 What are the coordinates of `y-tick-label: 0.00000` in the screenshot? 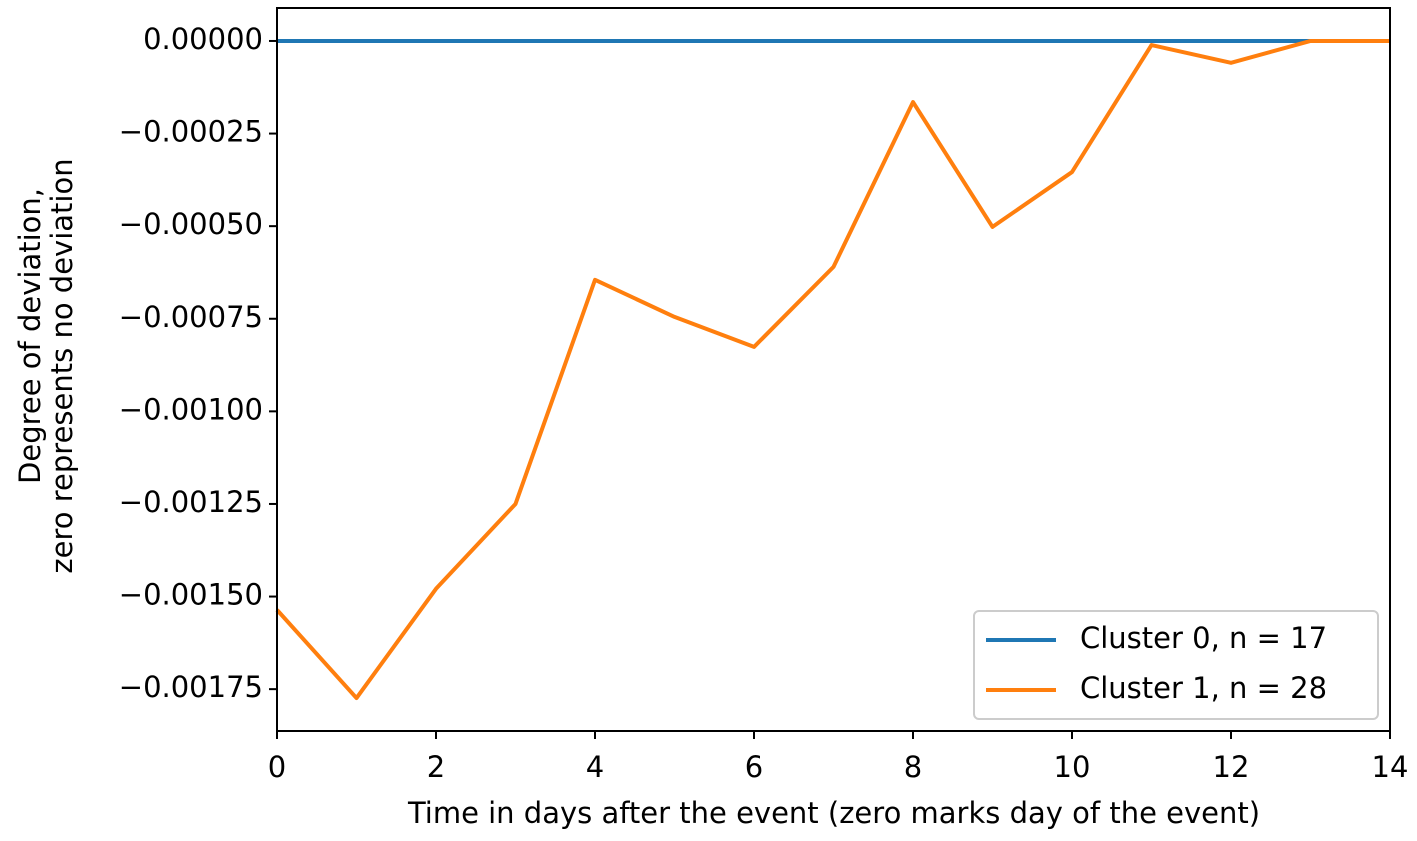 It's located at (203, 39).